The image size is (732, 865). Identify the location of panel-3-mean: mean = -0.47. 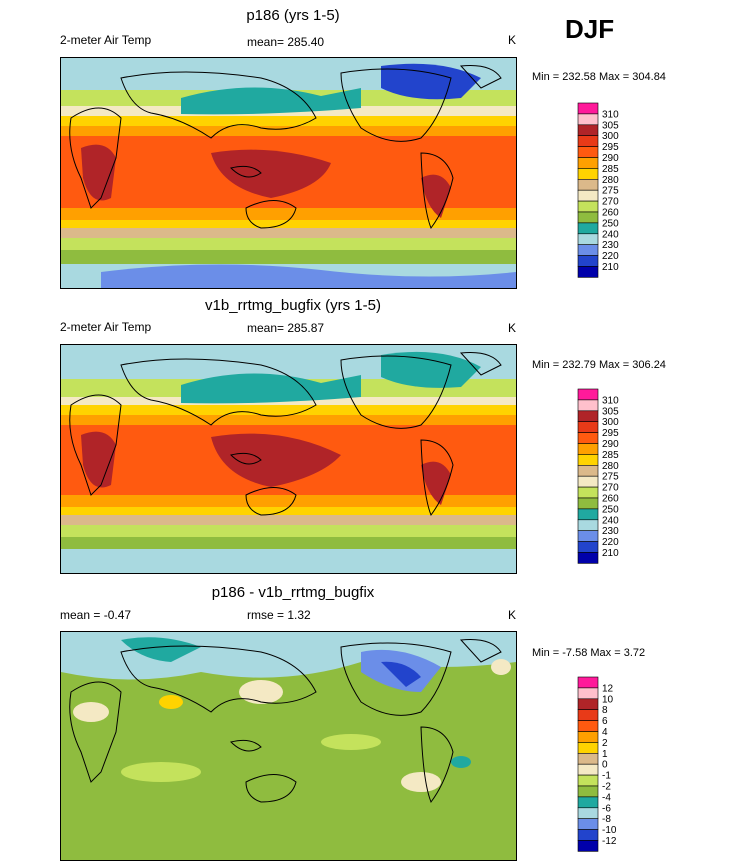
(96, 615).